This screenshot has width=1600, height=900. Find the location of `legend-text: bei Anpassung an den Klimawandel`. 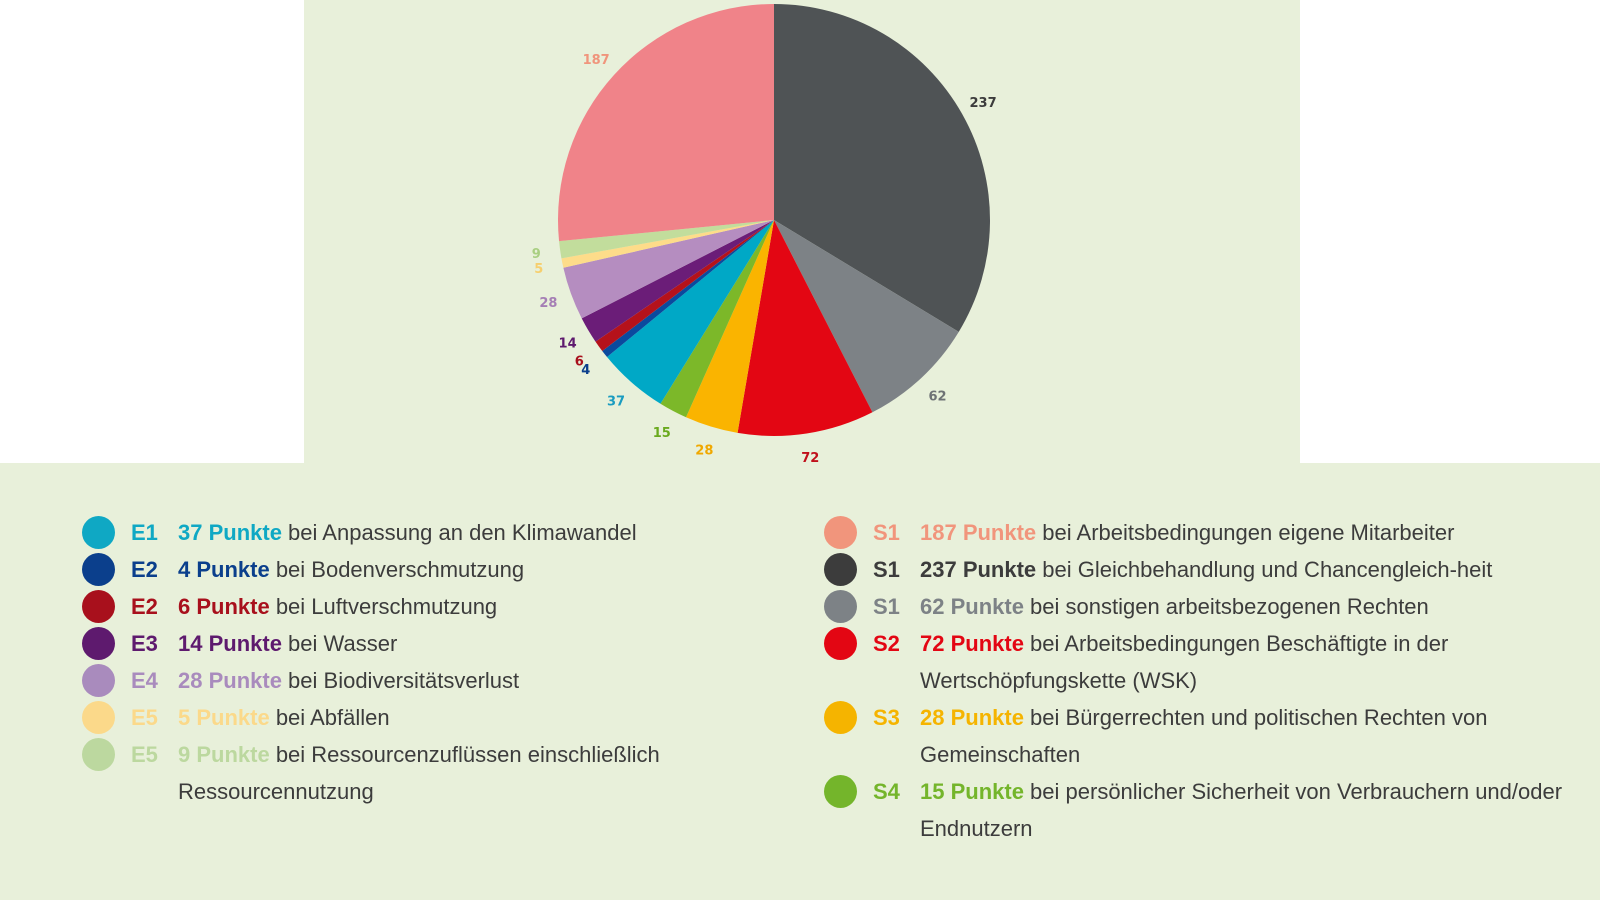

legend-text: bei Anpassung an den Klimawandel is located at coordinates (459, 532).